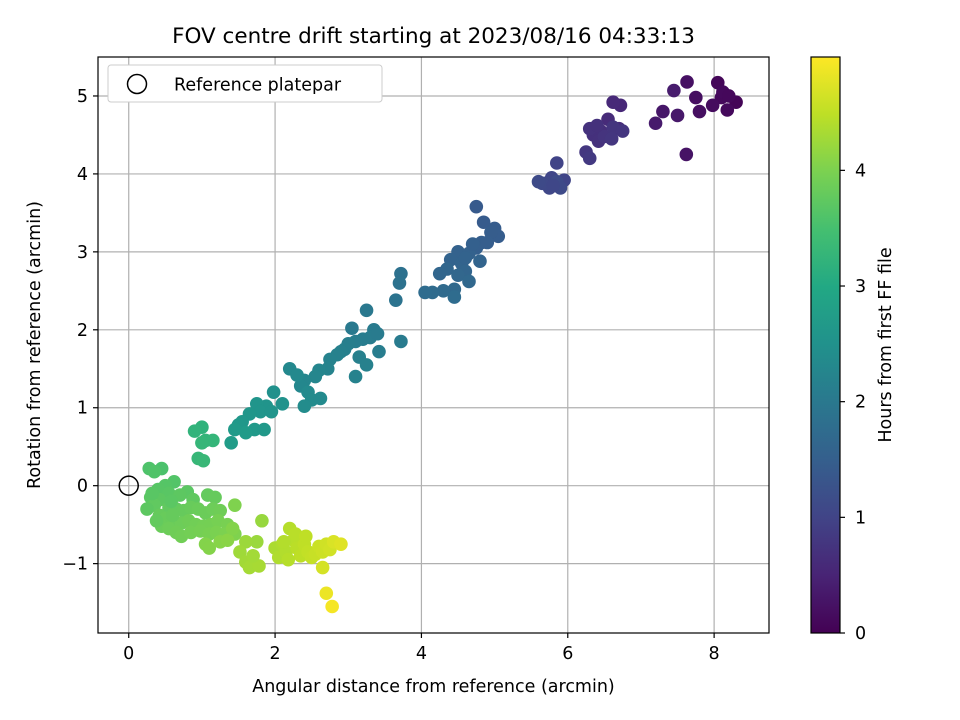  What do you see at coordinates (35, 345) in the screenshot?
I see `y-axis-label: Rotation from reference (arcmin)` at bounding box center [35, 345].